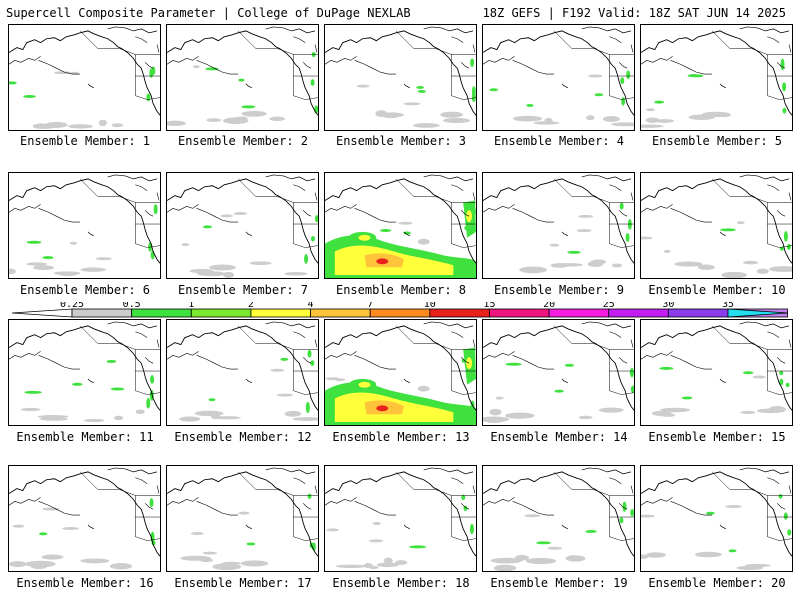 This screenshot has width=800, height=600. I want to click on colorbar-tick-label: 10, so click(430, 306).